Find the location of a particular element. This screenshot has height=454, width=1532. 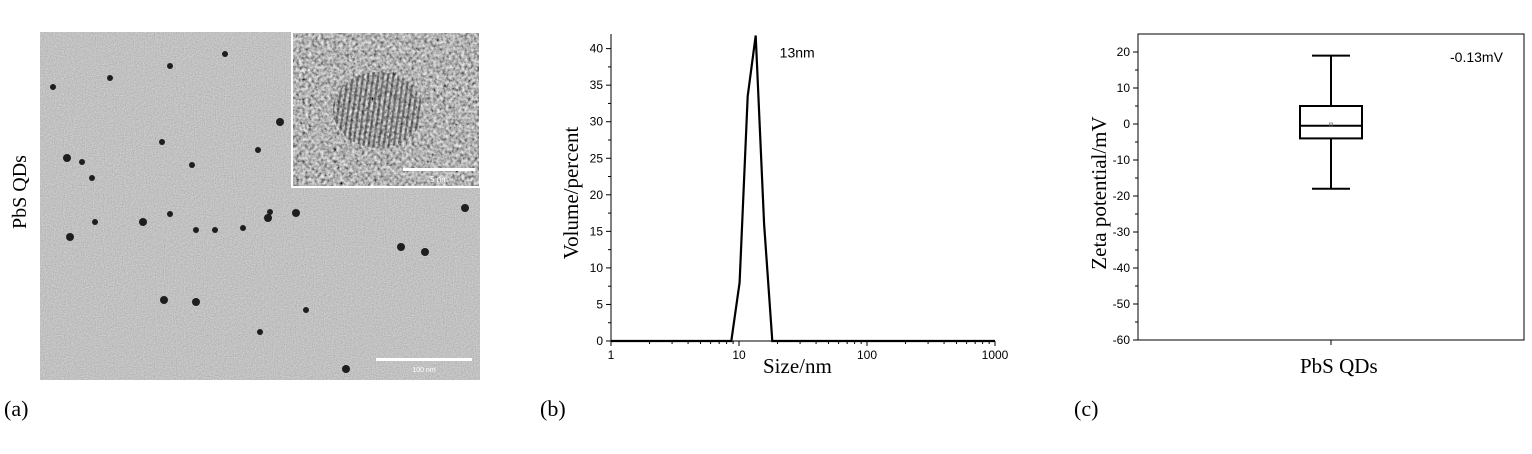

inset-scale-label: 5 nm is located at coordinates (439, 179).